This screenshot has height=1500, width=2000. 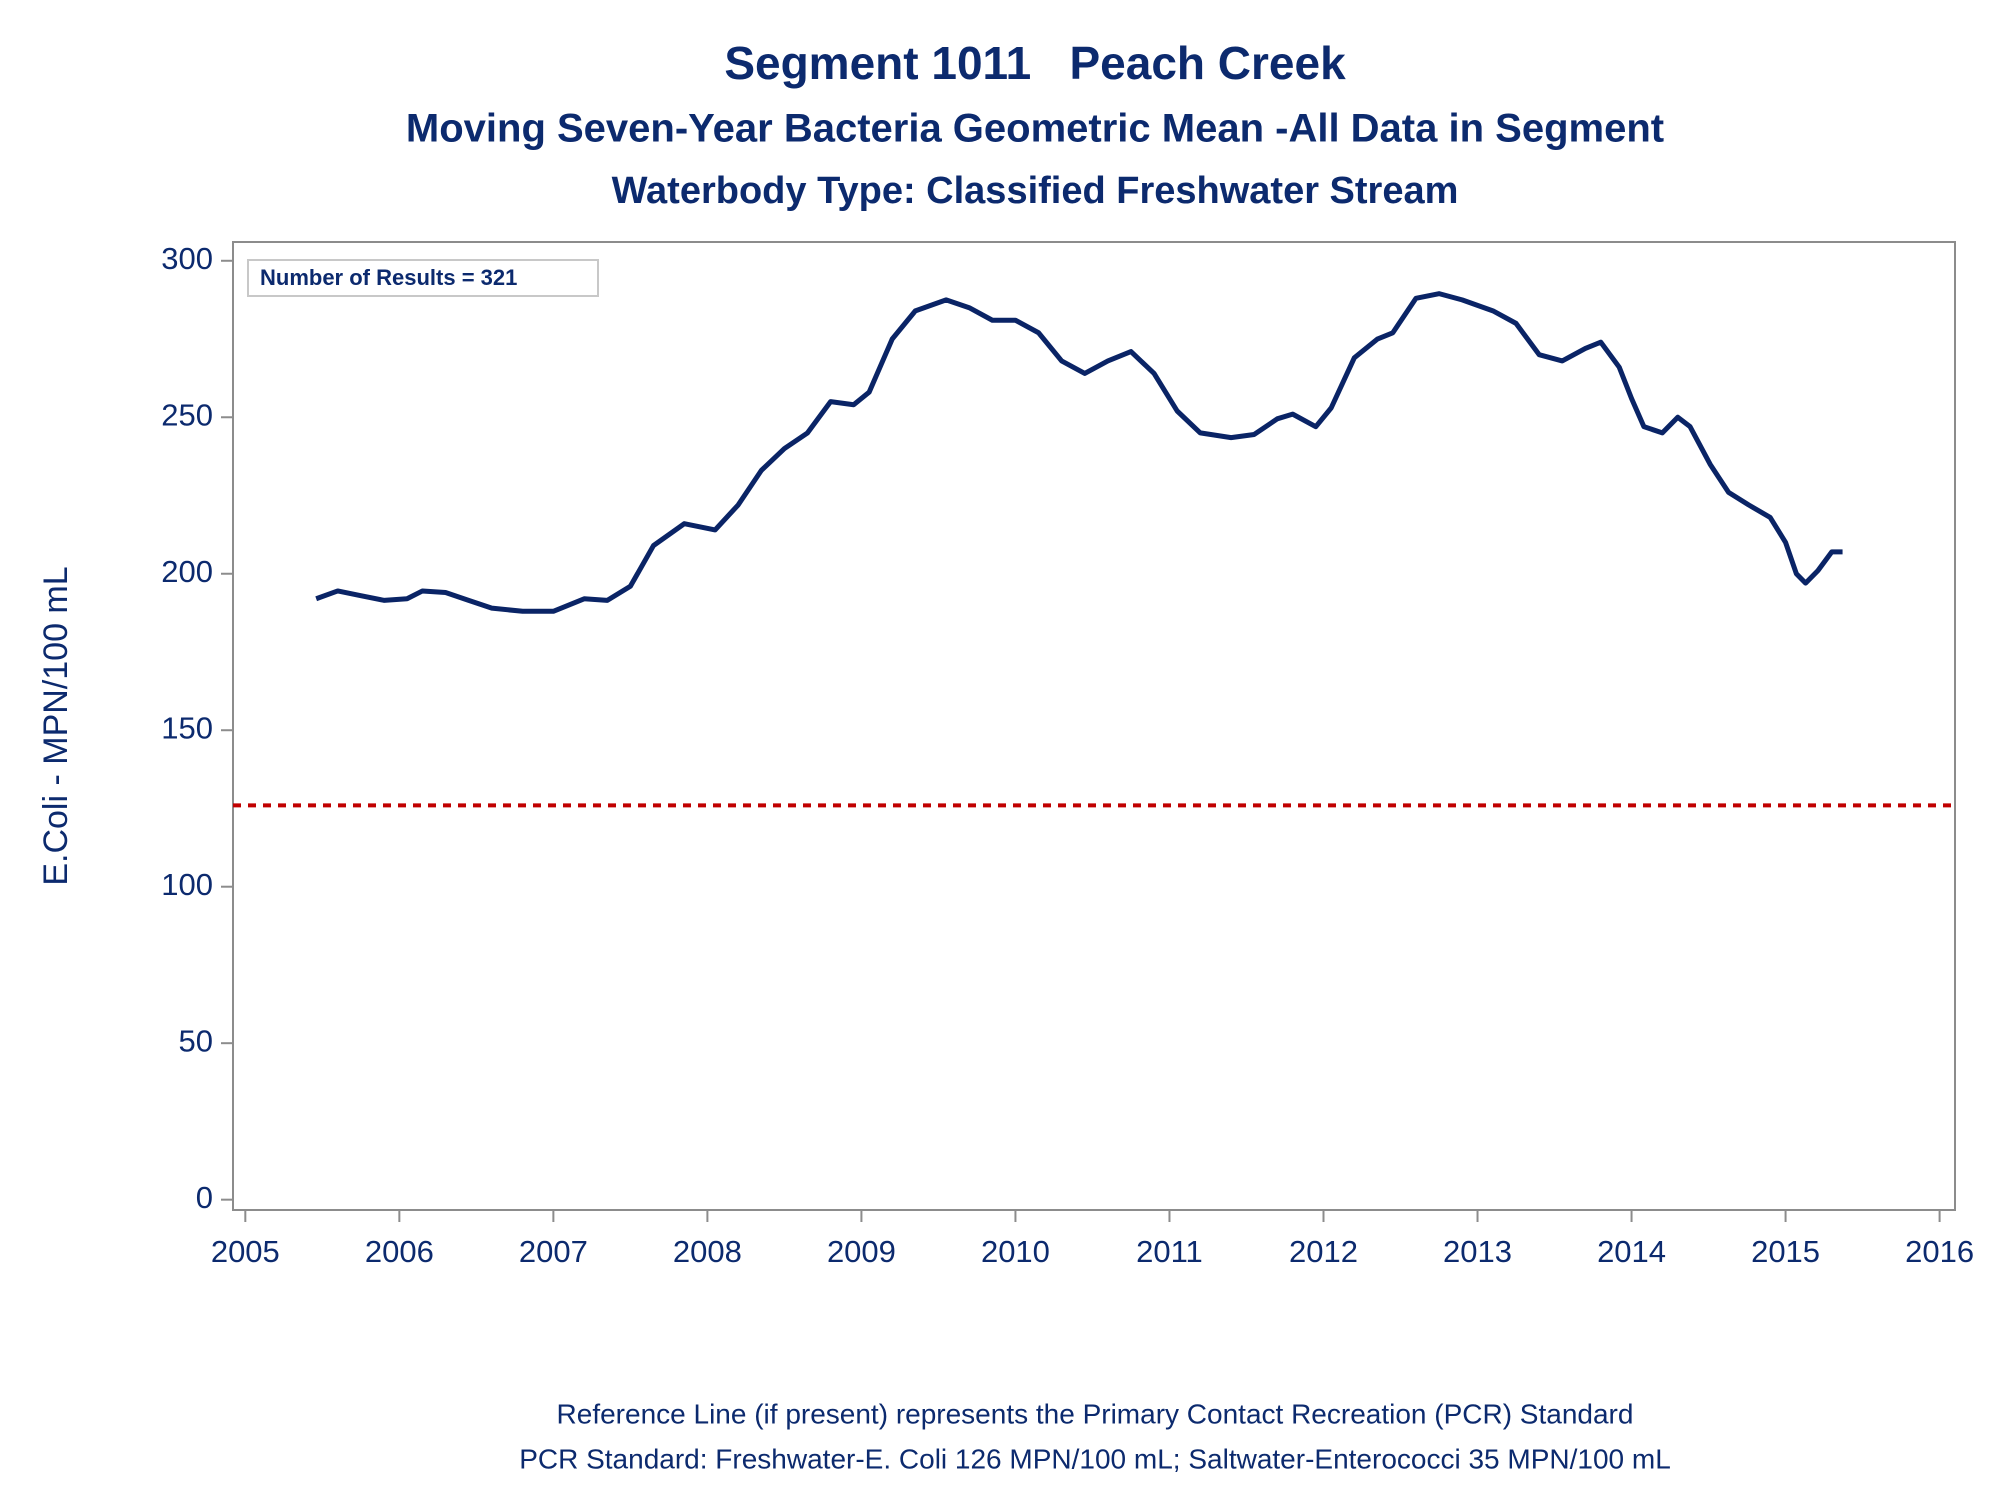 I want to click on annotation: Number of Results = 321, so click(x=388, y=277).